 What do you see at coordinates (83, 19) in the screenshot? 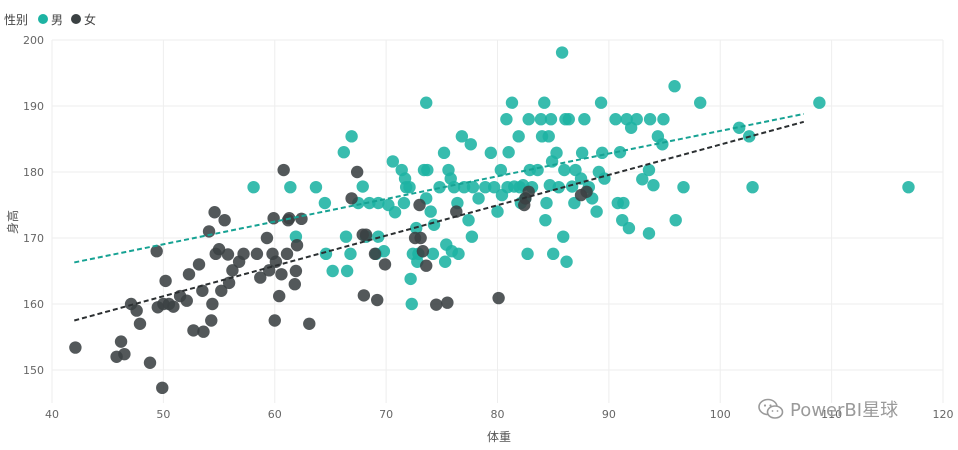
I see `legend-item-female: 女` at bounding box center [83, 19].